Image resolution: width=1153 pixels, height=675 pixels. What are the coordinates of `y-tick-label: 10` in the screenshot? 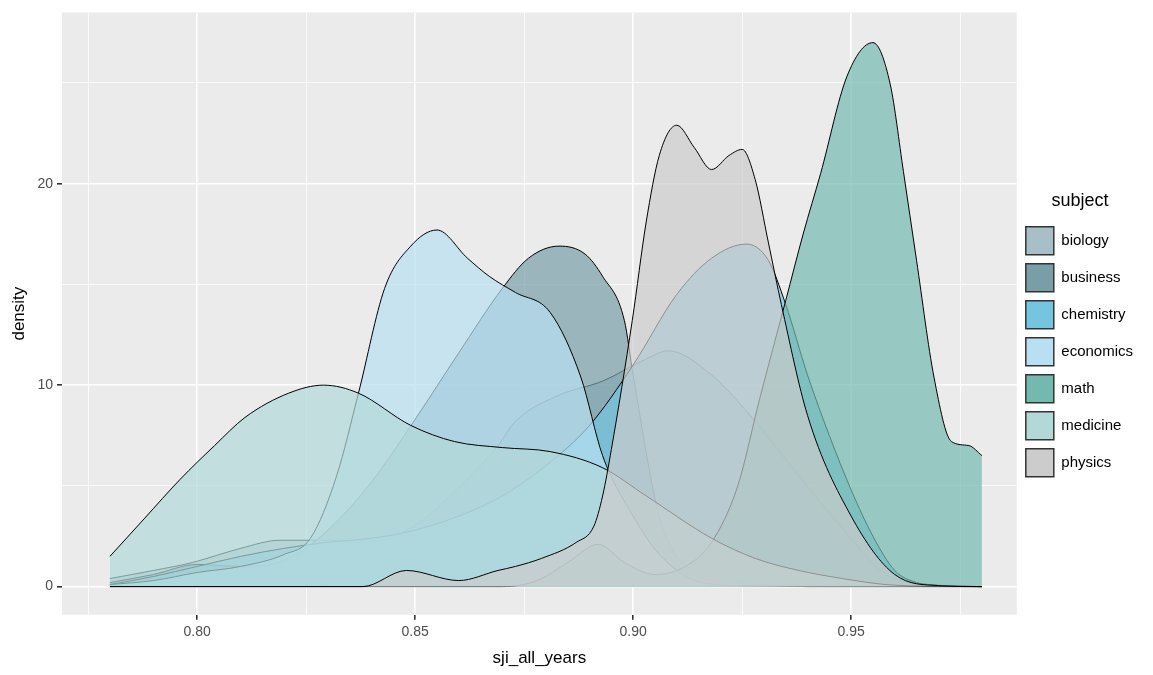 It's located at (45, 383).